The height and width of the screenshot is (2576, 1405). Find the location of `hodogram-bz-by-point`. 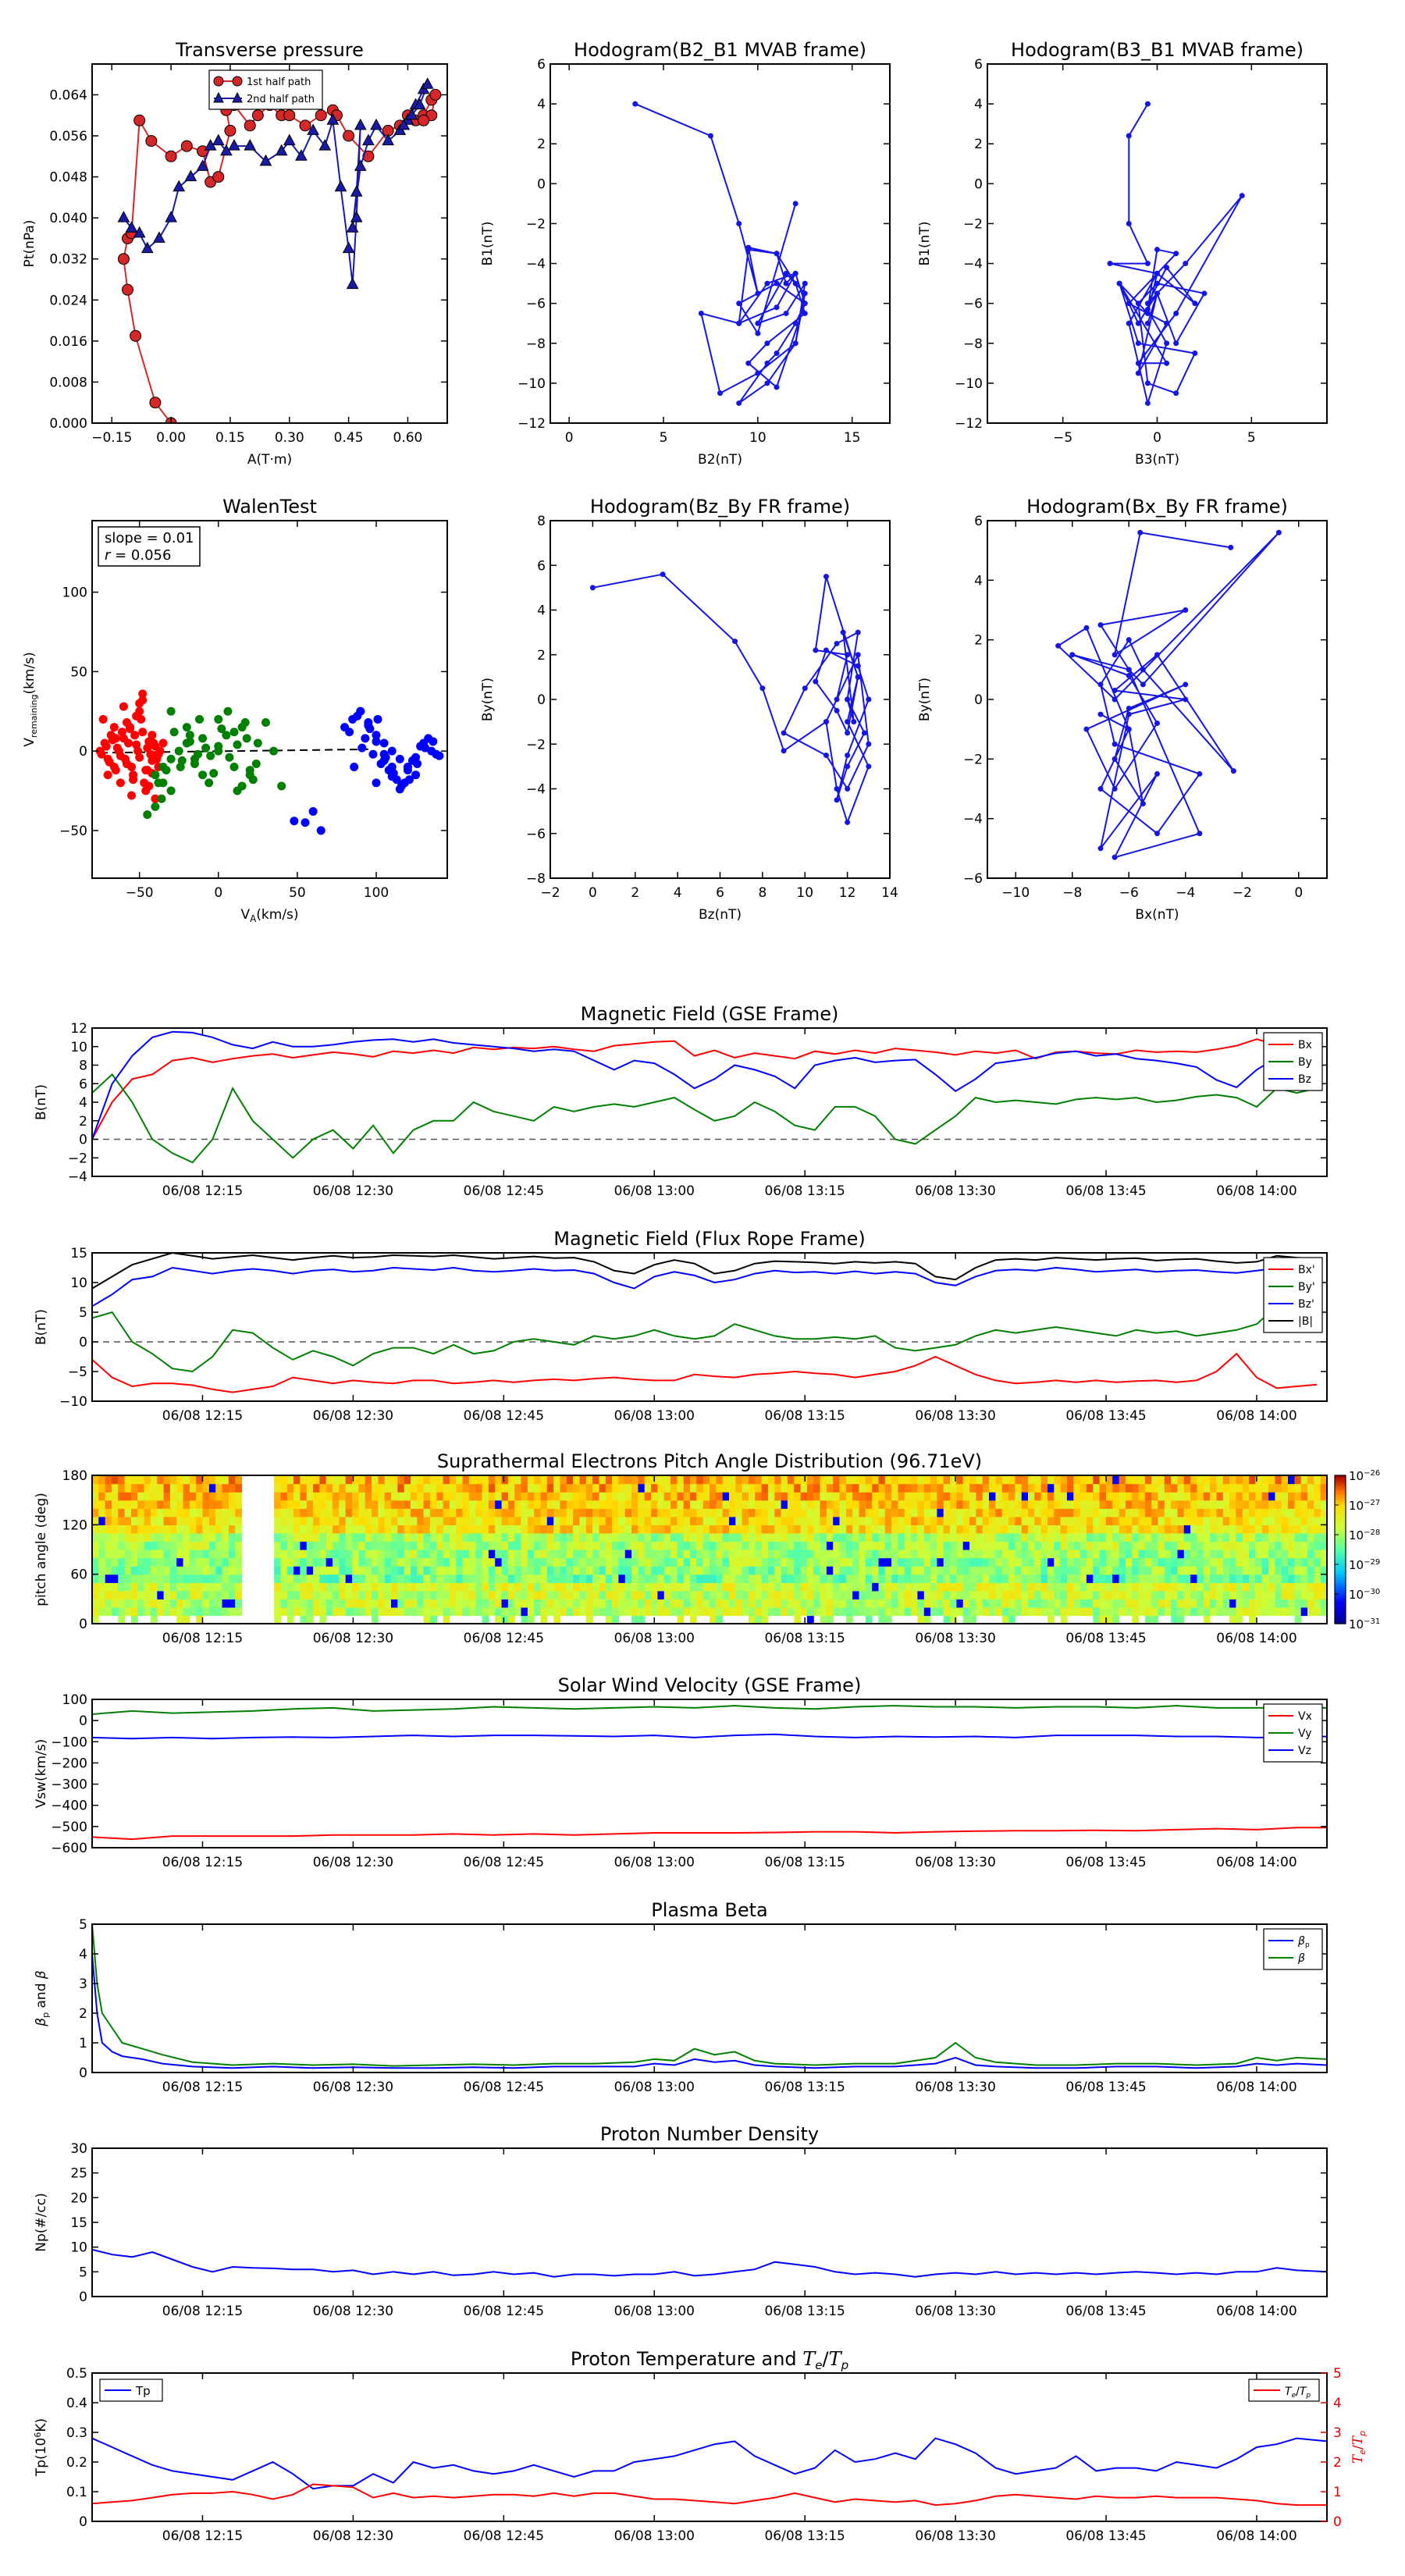

hodogram-bz-by-point is located at coordinates (663, 574).